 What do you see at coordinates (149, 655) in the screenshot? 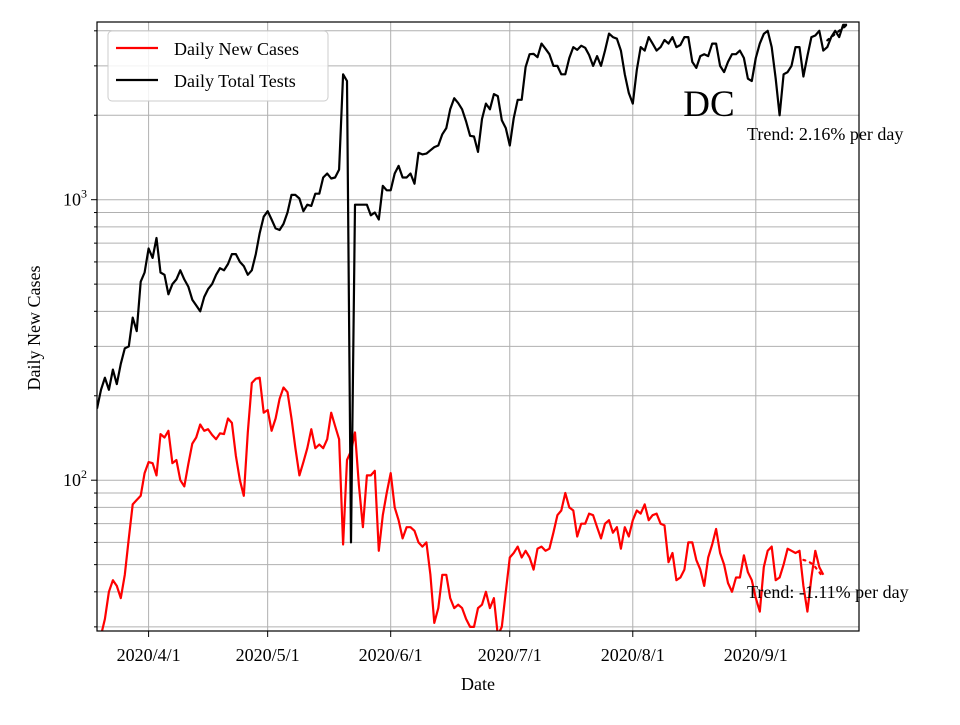
I see `x-tick-label: 2020/4/1` at bounding box center [149, 655].